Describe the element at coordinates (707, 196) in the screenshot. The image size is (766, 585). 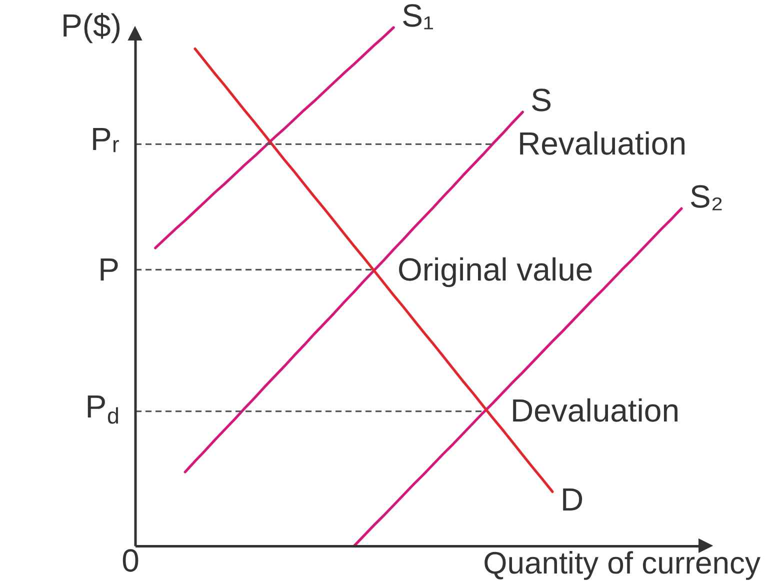
I see `series-label: S₂` at that location.